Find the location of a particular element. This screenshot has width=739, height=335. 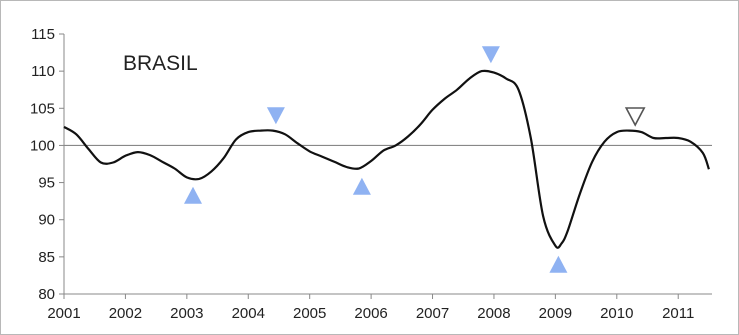

x-tick-label: 2006 is located at coordinates (370, 313).